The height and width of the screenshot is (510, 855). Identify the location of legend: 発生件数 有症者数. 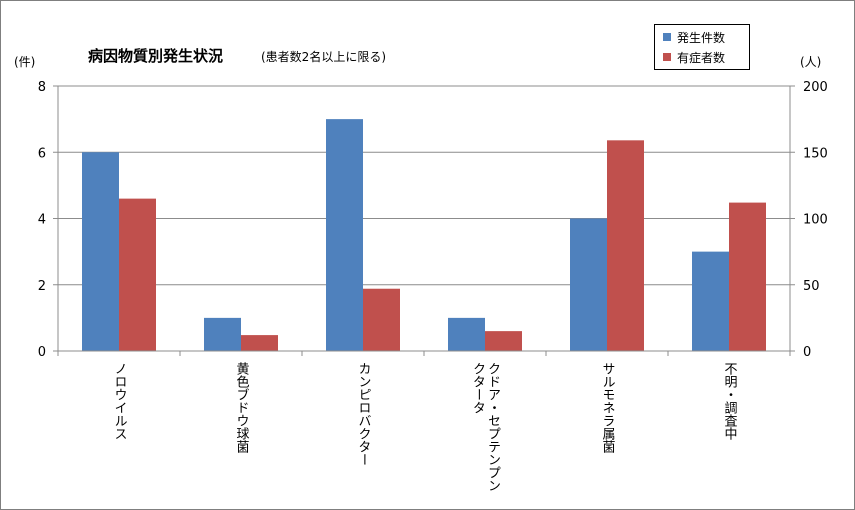
(702, 47).